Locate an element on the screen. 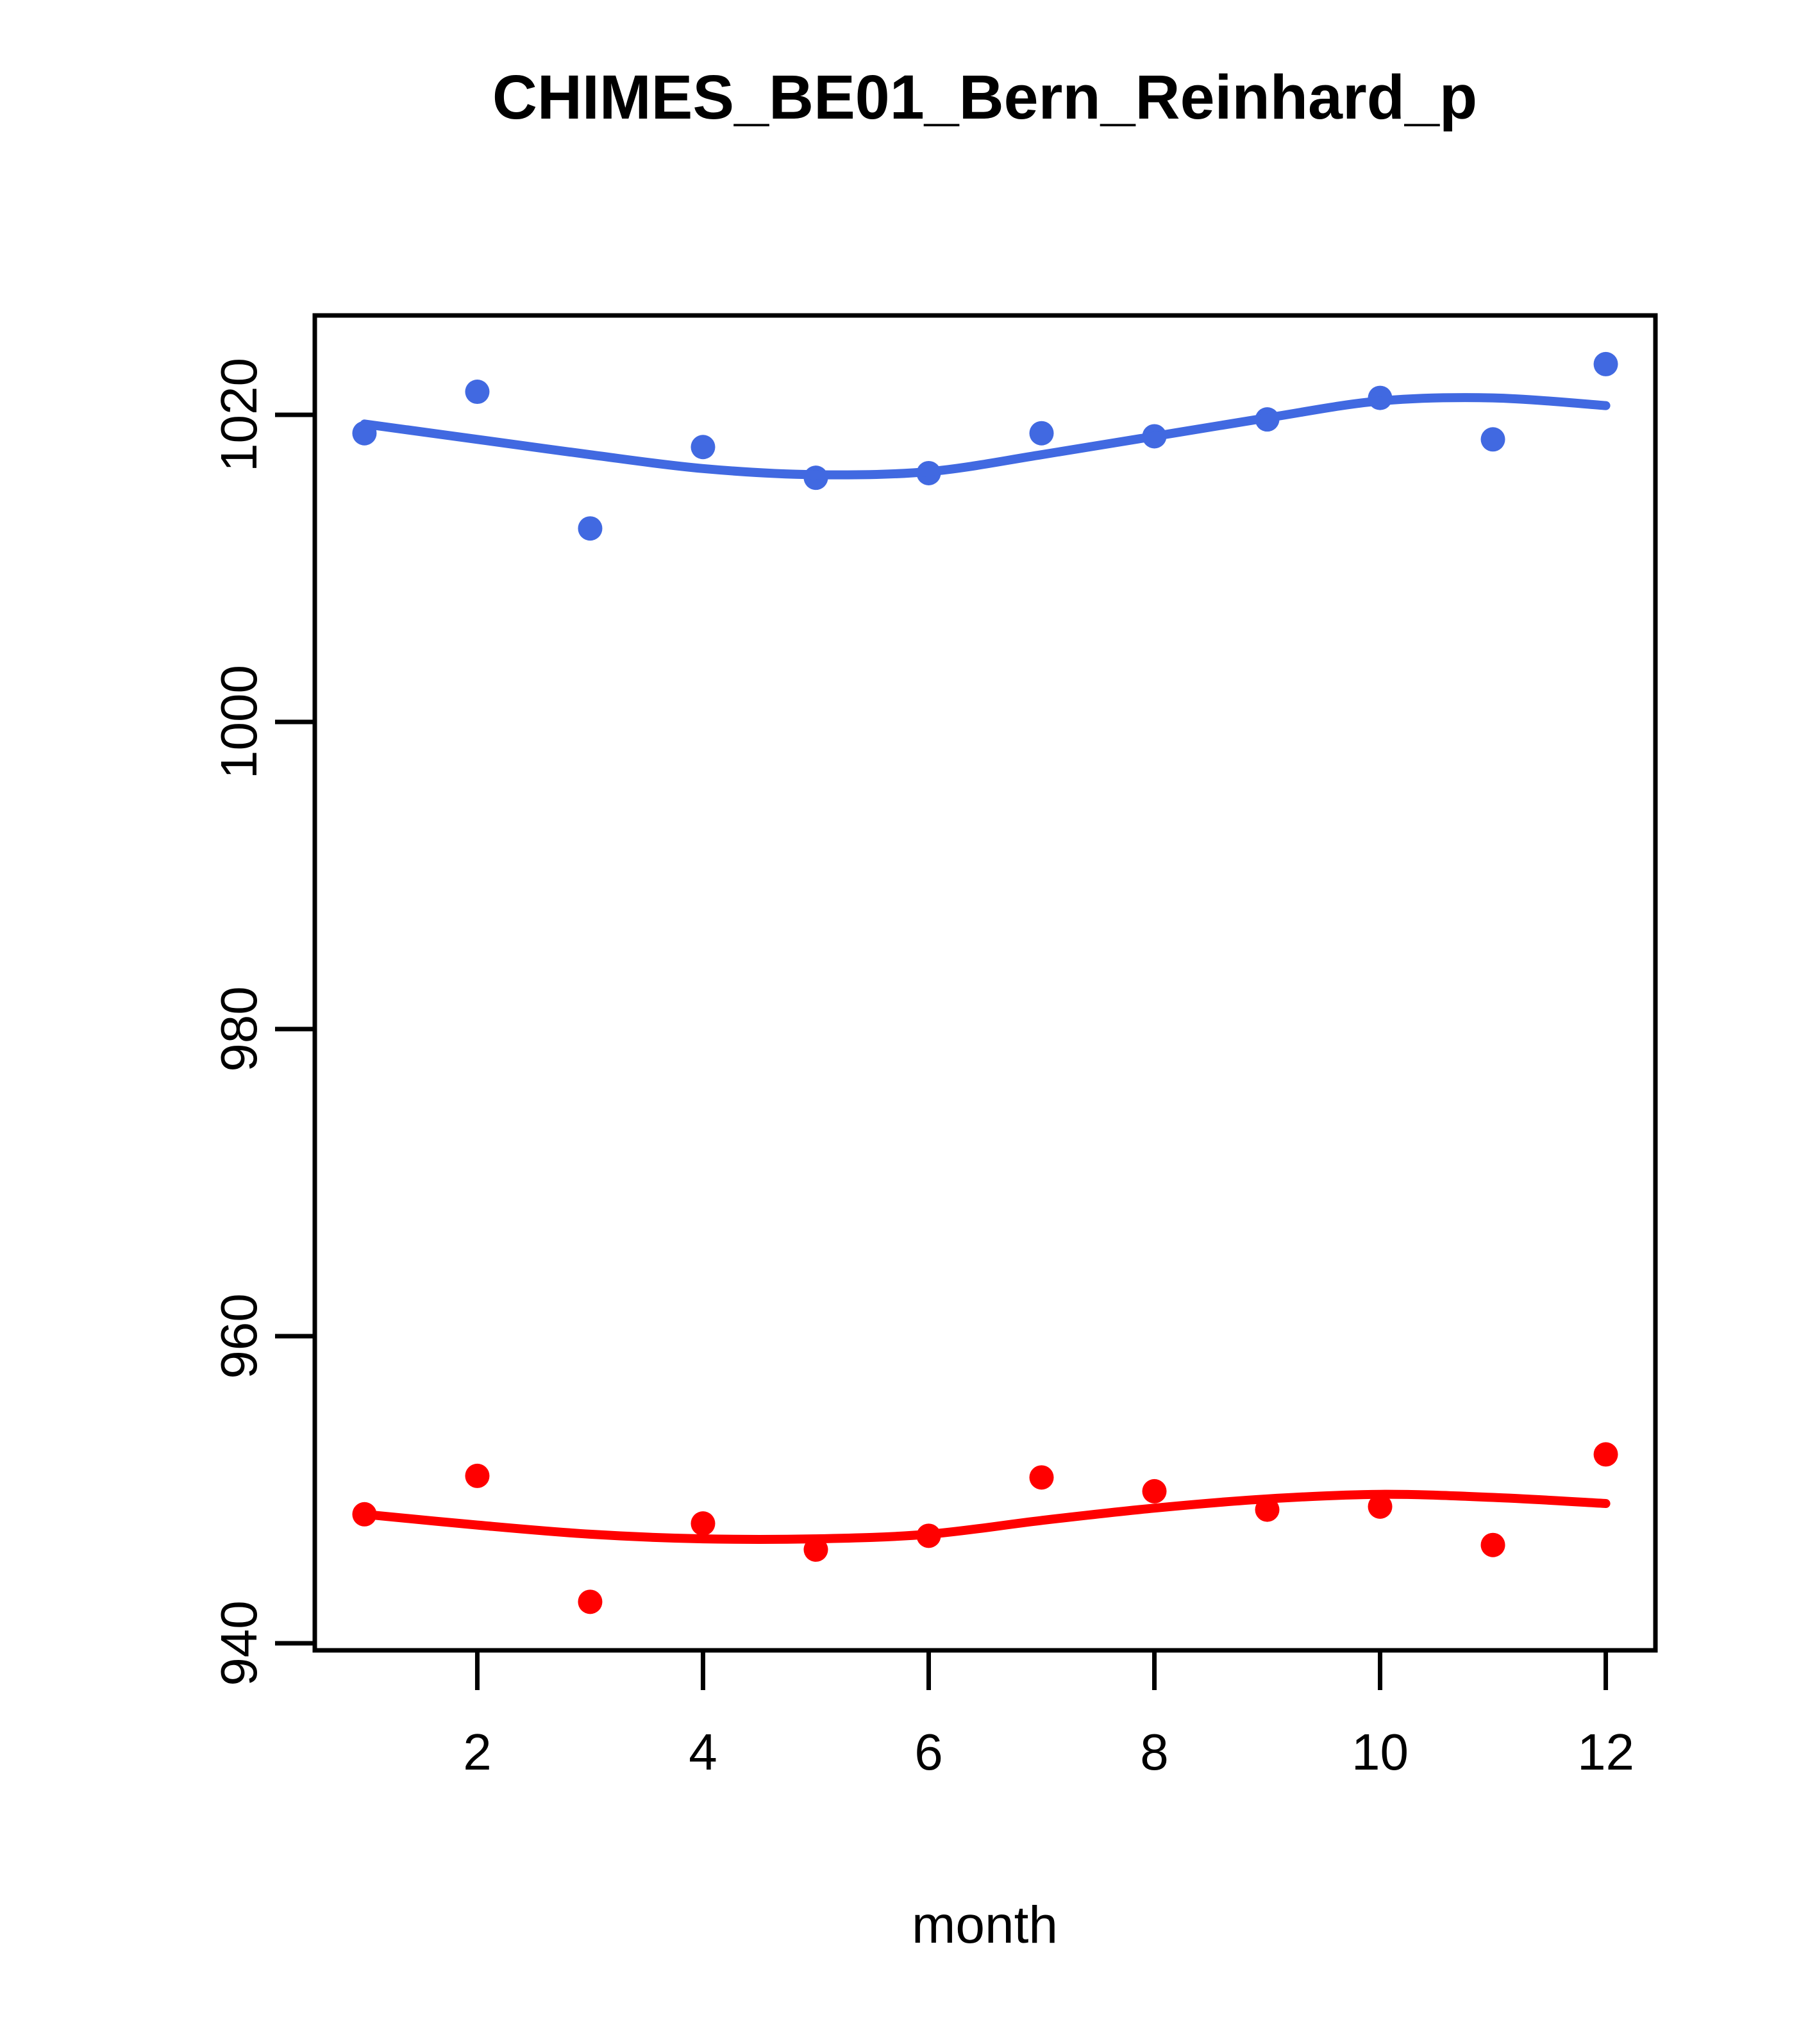 The image size is (1817, 2044). y-tick-label: 960 is located at coordinates (239, 1335).